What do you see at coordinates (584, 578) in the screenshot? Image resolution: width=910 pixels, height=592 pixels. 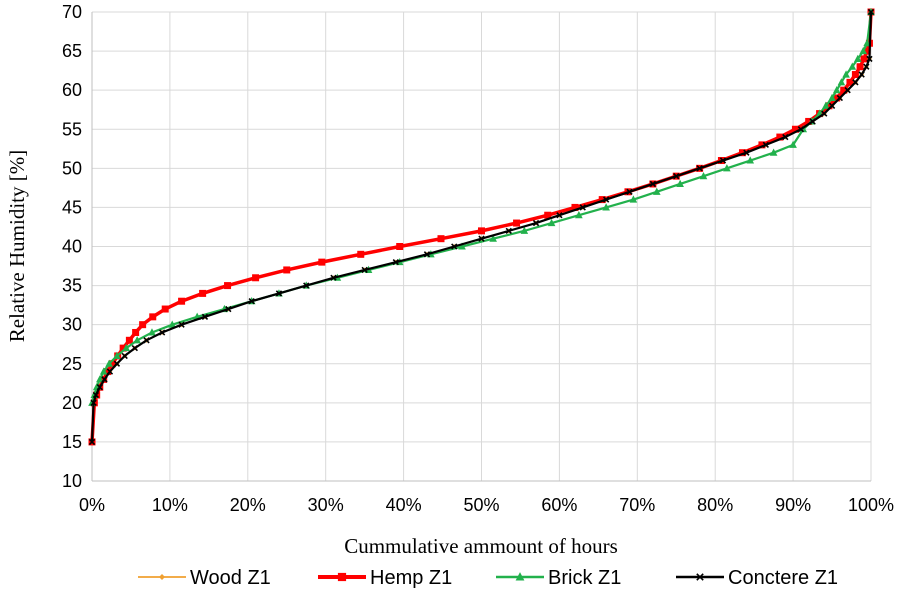 I see `legend-label: Brick Z1` at bounding box center [584, 578].